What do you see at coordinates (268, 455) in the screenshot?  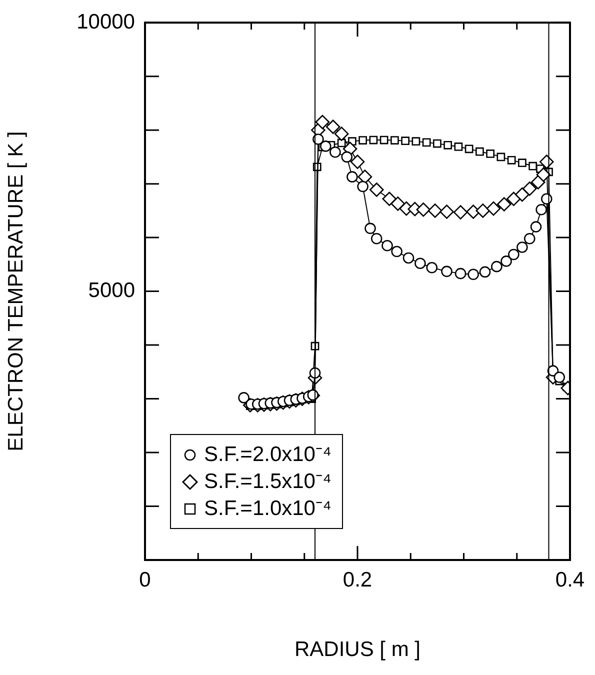 I see `legend-label: S.F.=2.0x10⁻⁴` at bounding box center [268, 455].